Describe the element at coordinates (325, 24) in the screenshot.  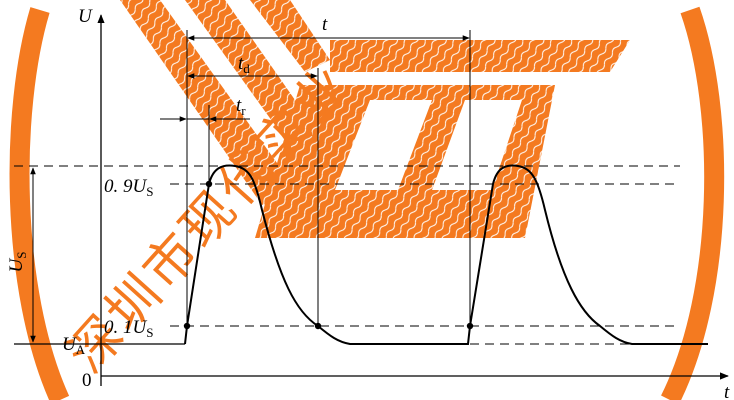
I see `period-label: t` at that location.